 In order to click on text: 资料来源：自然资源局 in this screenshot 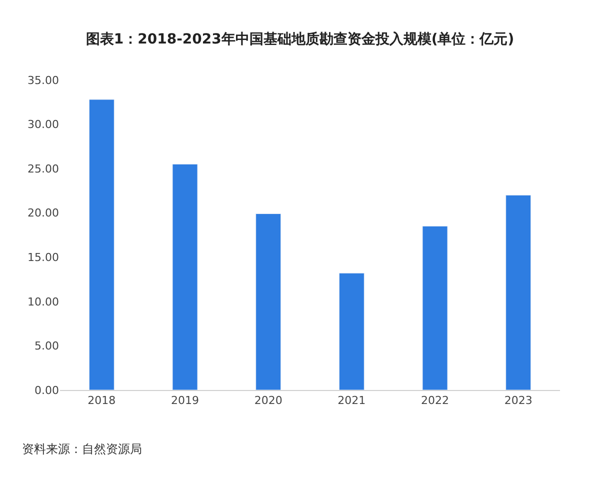, I will do `click(82, 449)`.